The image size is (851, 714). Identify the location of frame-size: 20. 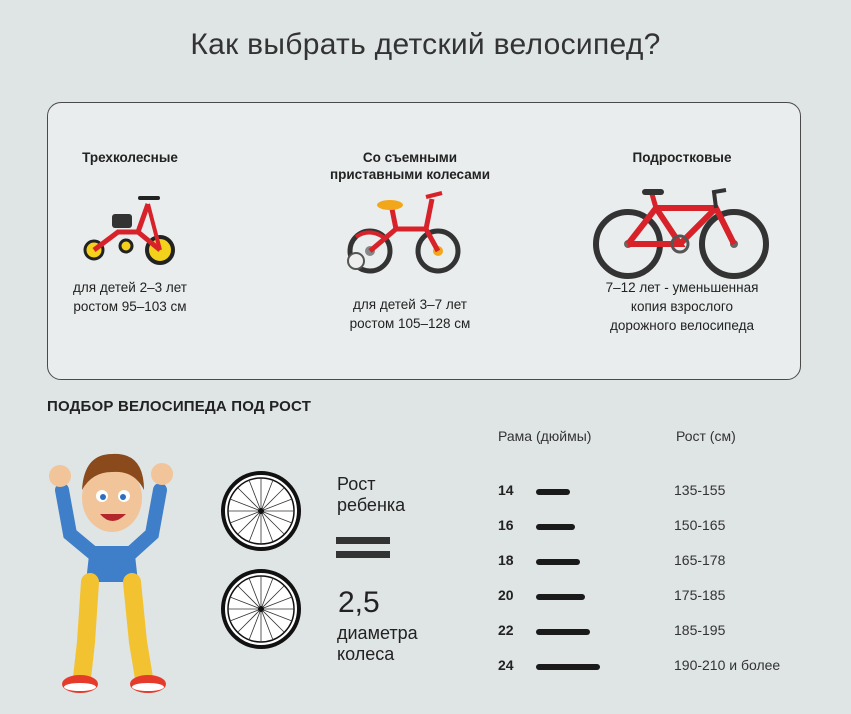
(506, 595).